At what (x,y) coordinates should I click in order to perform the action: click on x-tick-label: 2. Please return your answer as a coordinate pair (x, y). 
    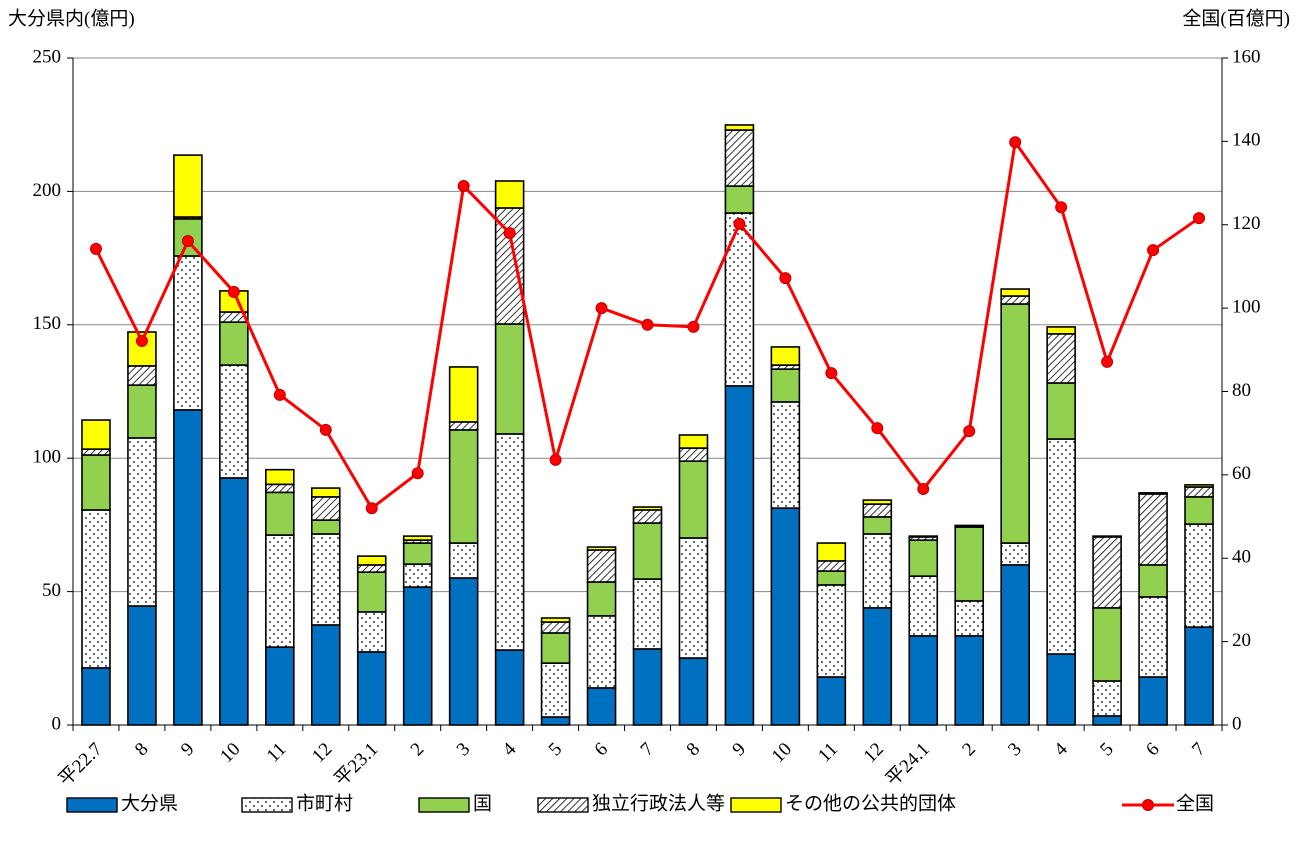
    Looking at the image, I should click on (969, 750).